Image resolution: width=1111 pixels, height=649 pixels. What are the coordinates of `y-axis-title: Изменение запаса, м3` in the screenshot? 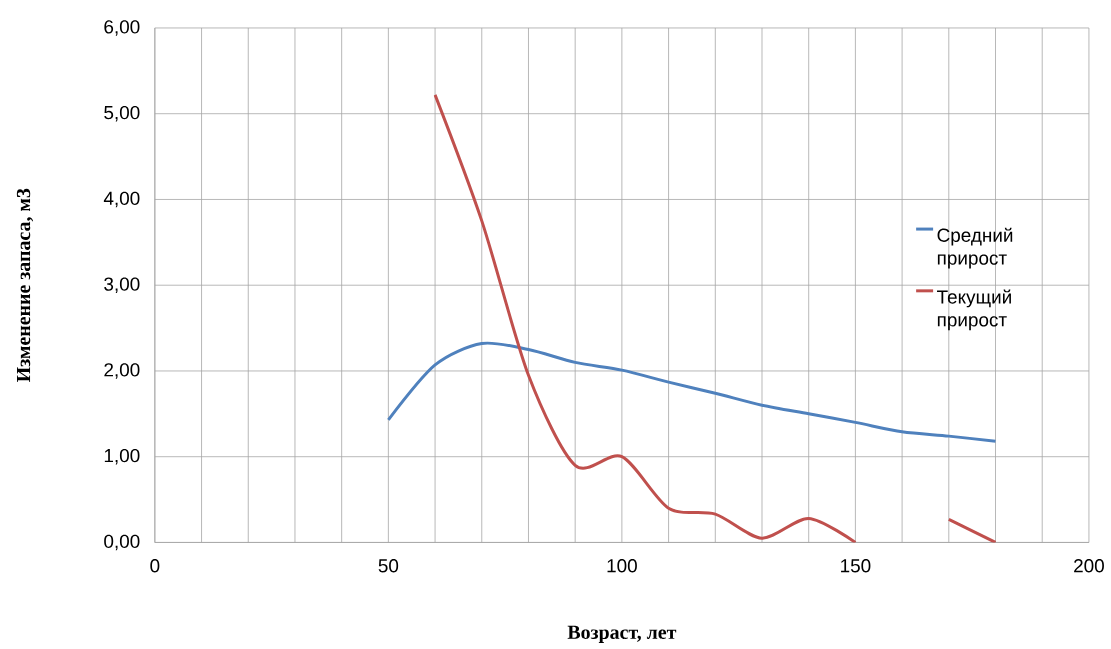 It's located at (25, 285).